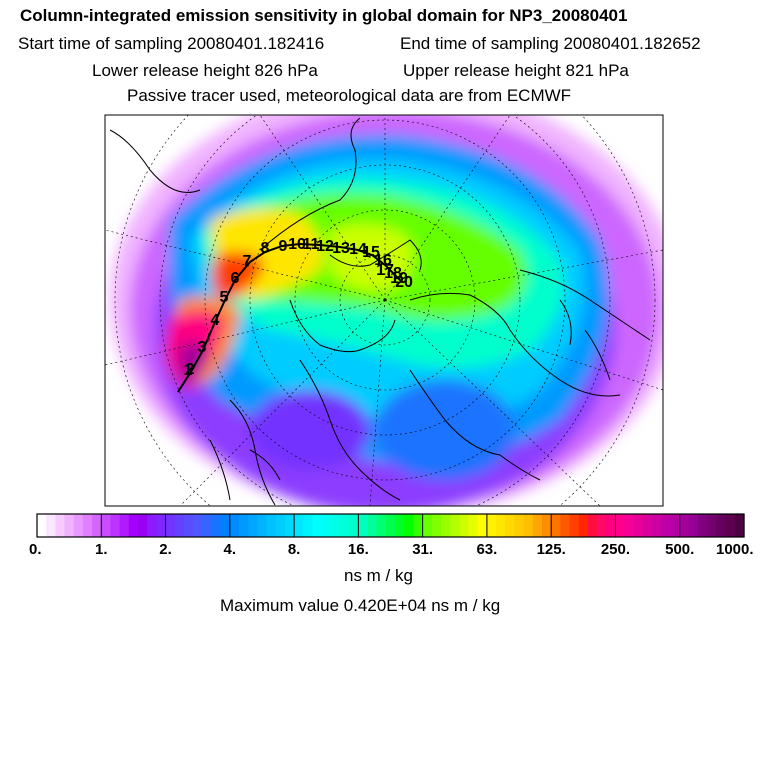 This screenshot has width=768, height=768. What do you see at coordinates (516, 70) in the screenshot?
I see `upper-release-label: Upper release height 821 hPa` at bounding box center [516, 70].